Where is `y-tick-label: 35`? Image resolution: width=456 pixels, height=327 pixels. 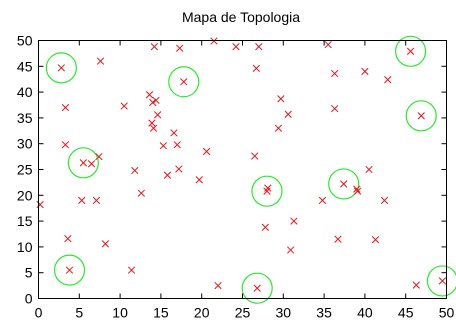 y-tick-label: 35 is located at coordinates (25, 118).